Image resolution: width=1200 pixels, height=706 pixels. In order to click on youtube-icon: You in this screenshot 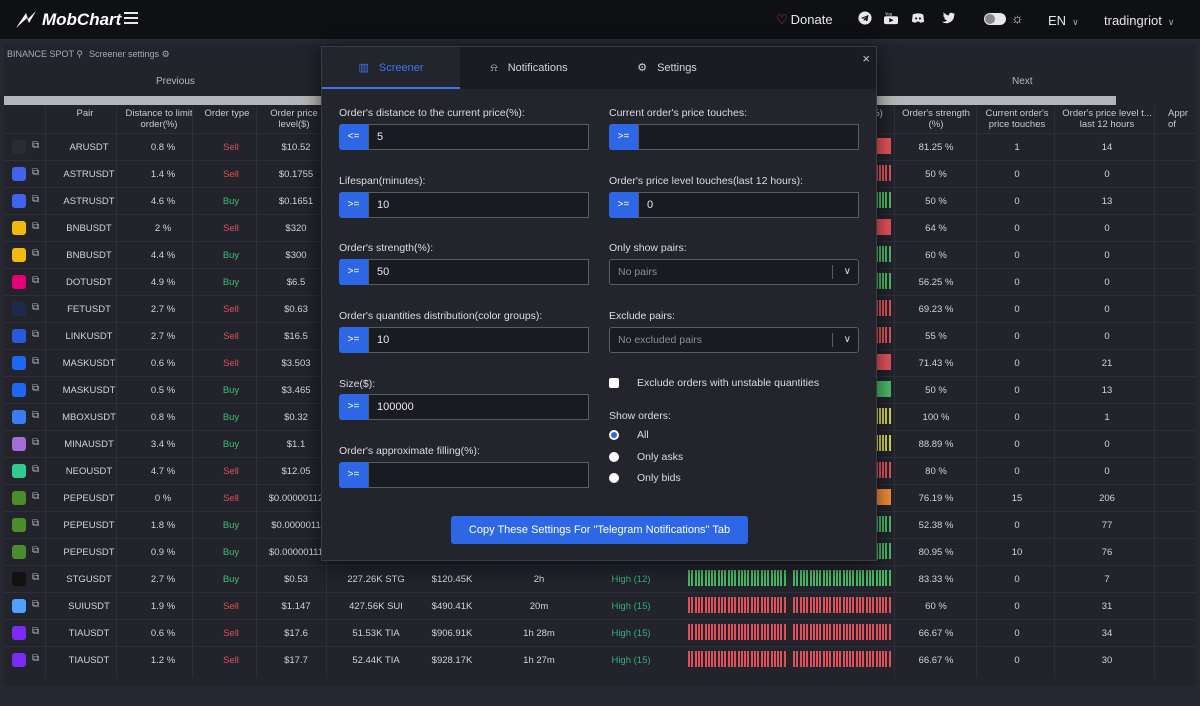, I will do `click(892, 19)`.